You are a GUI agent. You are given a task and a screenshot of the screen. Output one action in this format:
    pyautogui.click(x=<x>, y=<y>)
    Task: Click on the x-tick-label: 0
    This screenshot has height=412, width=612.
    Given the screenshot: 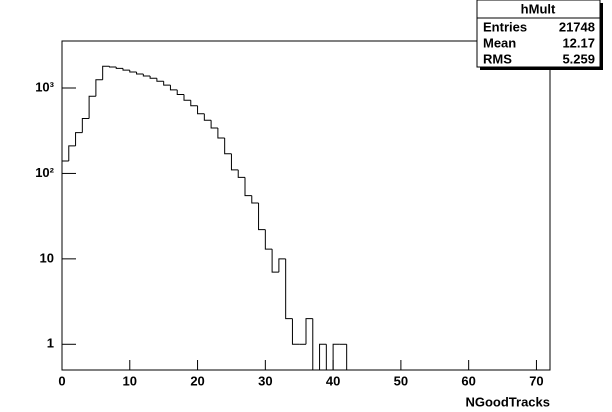 What is the action you would take?
    pyautogui.click(x=61, y=380)
    